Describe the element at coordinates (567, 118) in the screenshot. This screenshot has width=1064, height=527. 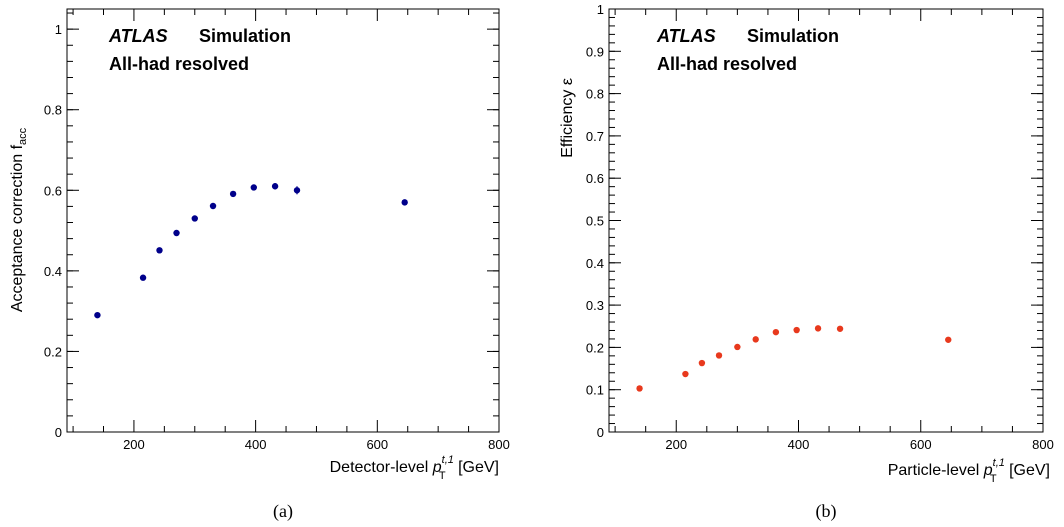
I see `y-axis-title: Efficiency ε` at that location.